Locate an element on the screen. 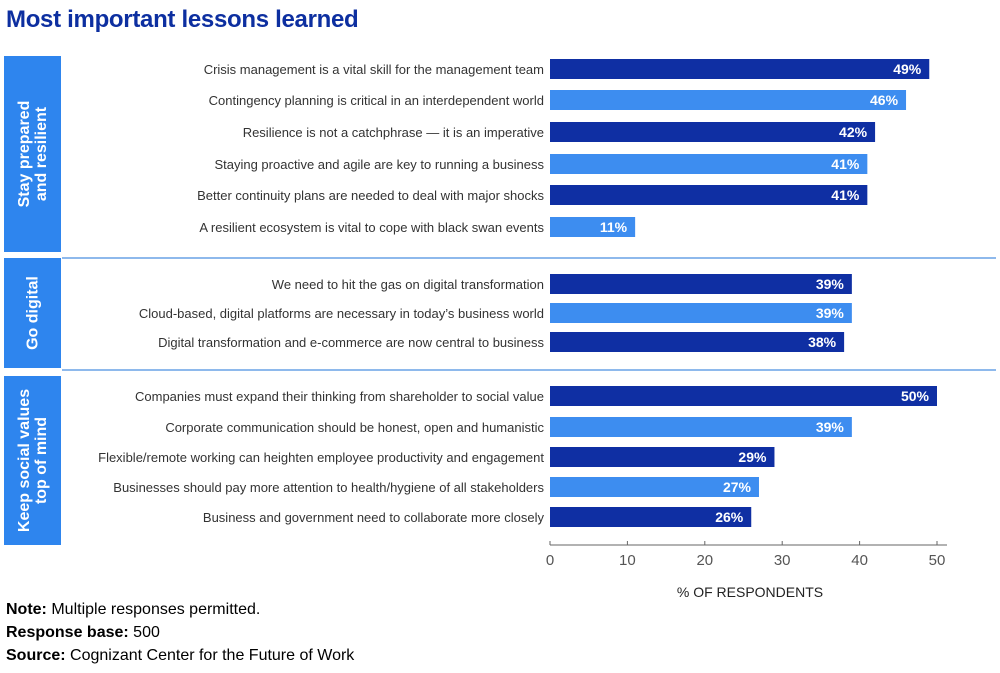  group-label: top of mind is located at coordinates (41, 460).